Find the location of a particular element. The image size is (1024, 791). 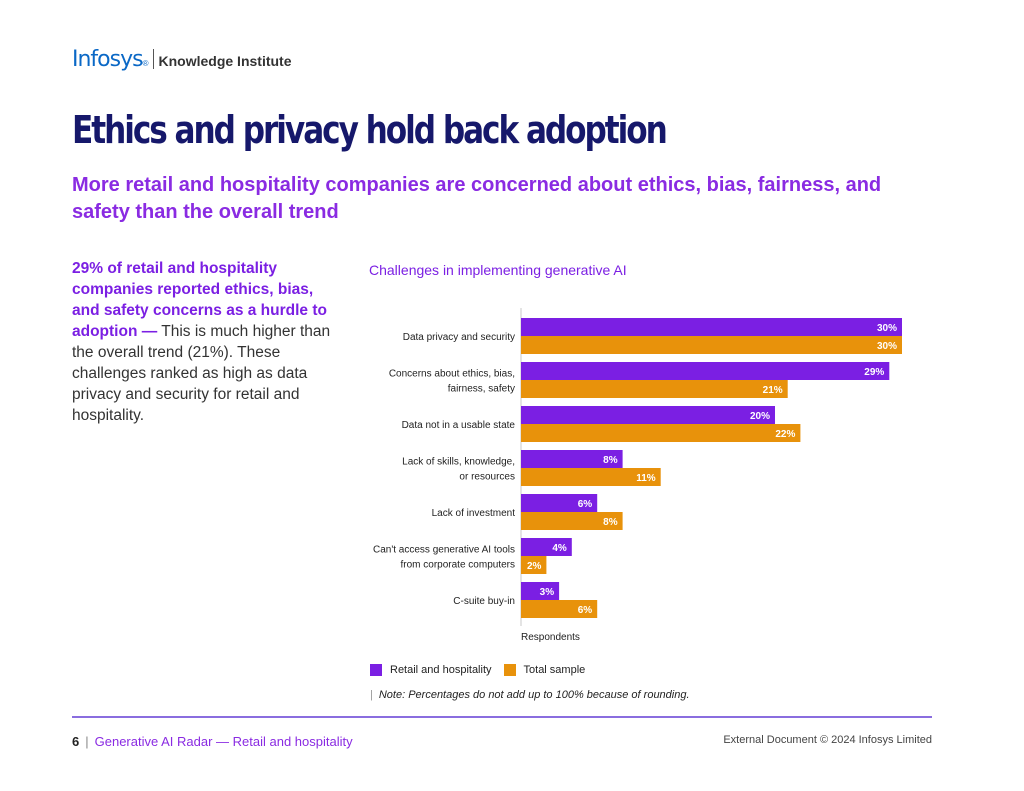

category-label-line: or resources is located at coordinates (487, 477).